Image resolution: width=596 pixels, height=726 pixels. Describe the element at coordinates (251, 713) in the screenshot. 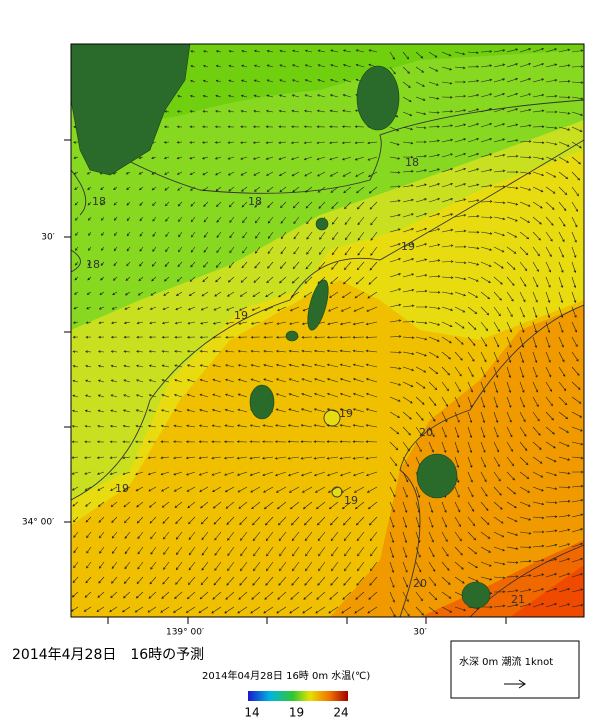

I see `colorbar-tick-label: 14` at that location.